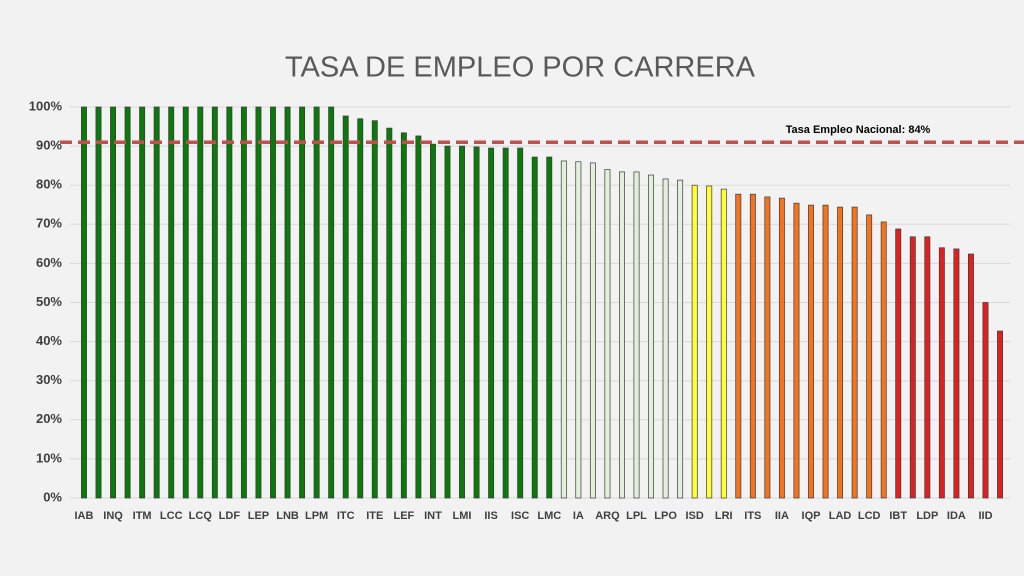  What do you see at coordinates (171, 516) in the screenshot?
I see `x-tick-label: LCC` at bounding box center [171, 516].